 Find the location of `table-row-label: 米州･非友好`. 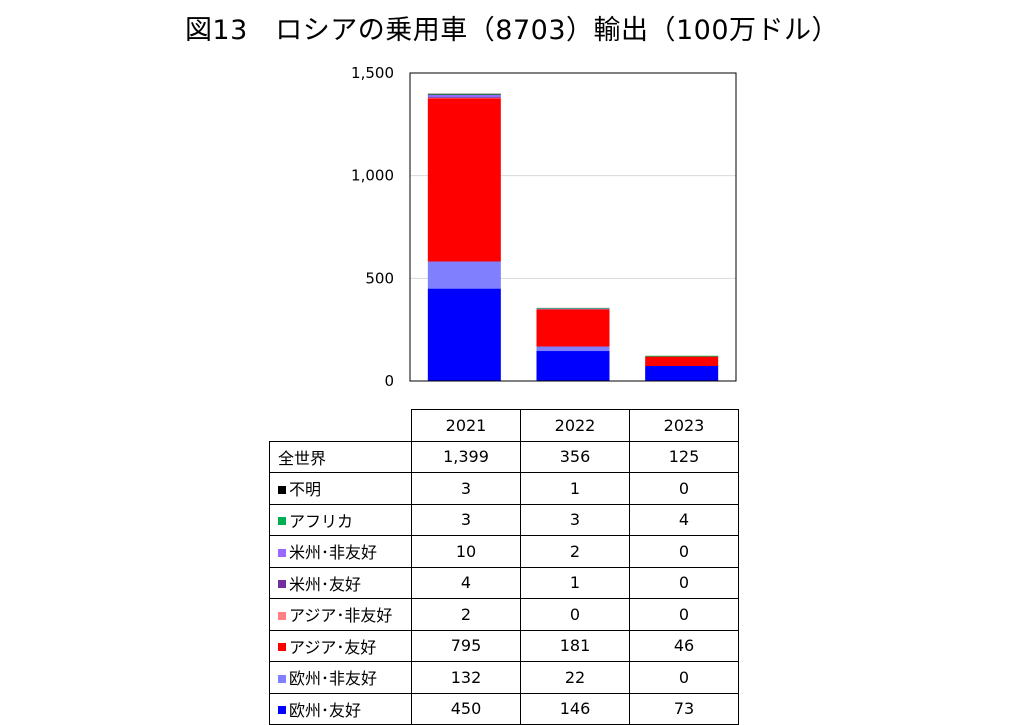

table-row-label: 米州･非友好 is located at coordinates (341, 552).